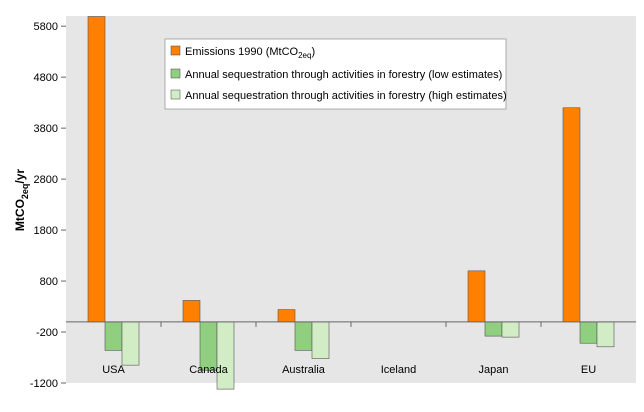 This screenshot has height=412, width=644. What do you see at coordinates (175, 50) in the screenshot?
I see `legend-swatch-emissions` at bounding box center [175, 50].